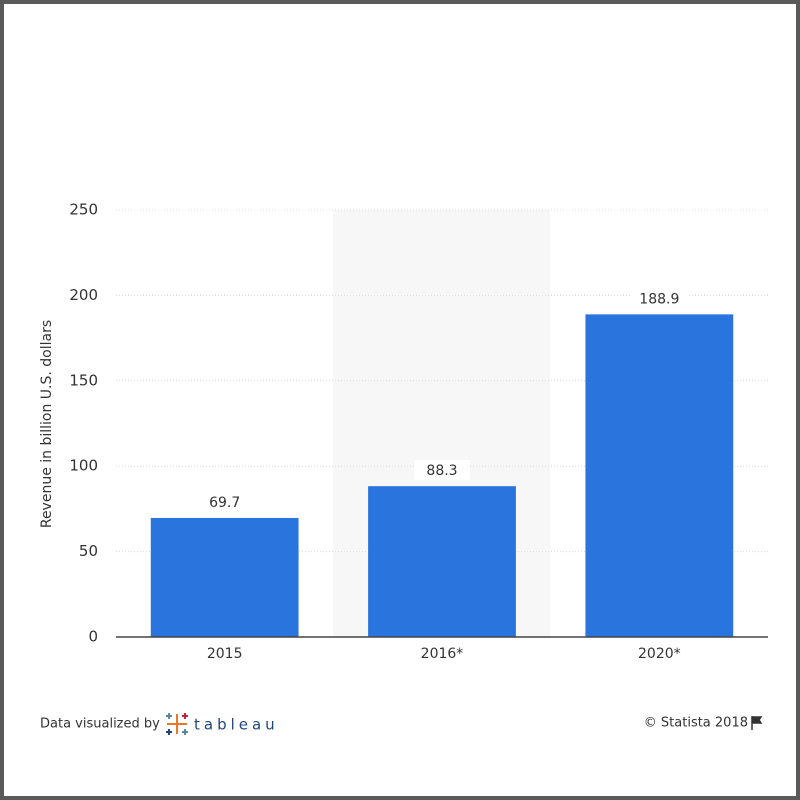 The width and height of the screenshot is (800, 800). What do you see at coordinates (83, 295) in the screenshot?
I see `y-tick-label: 200` at bounding box center [83, 295].